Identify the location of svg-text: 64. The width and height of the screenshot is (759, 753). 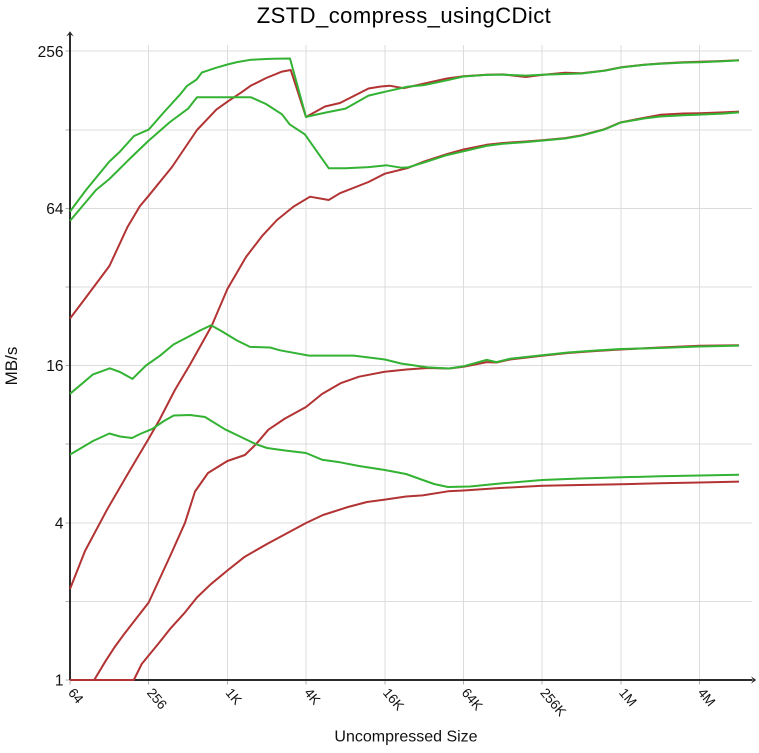
(55, 209).